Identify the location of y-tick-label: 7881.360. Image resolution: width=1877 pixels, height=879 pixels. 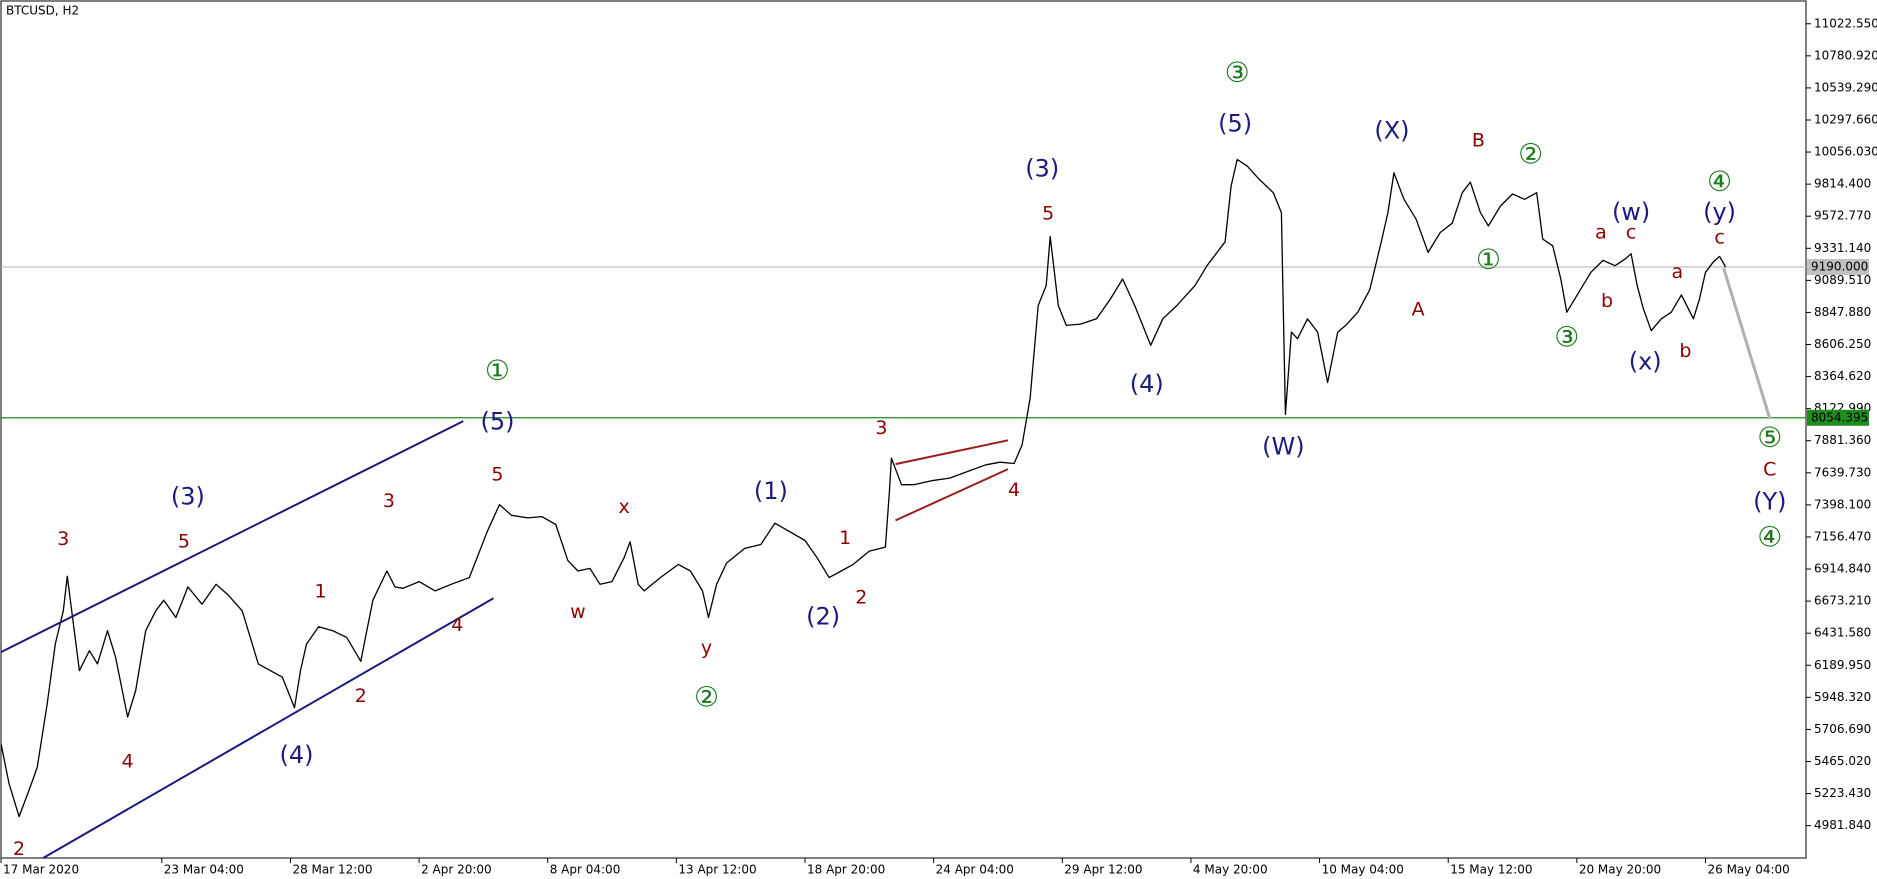
(1842, 440).